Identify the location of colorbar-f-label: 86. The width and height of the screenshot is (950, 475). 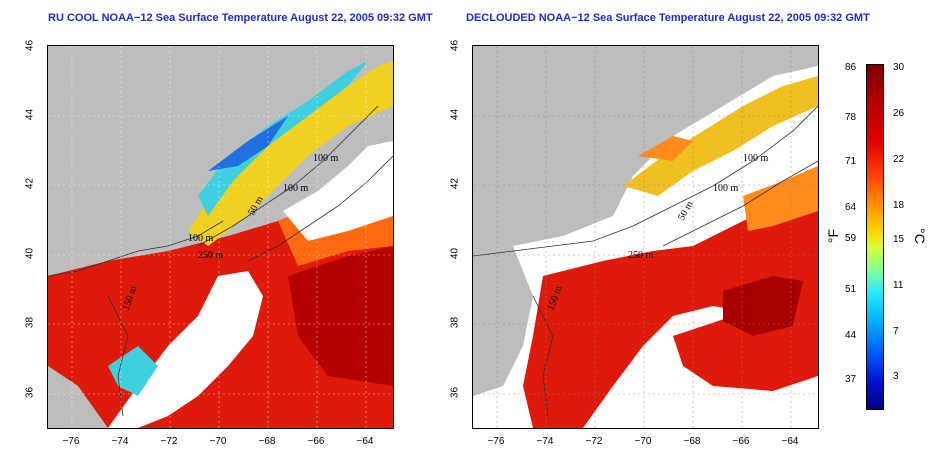
(851, 67).